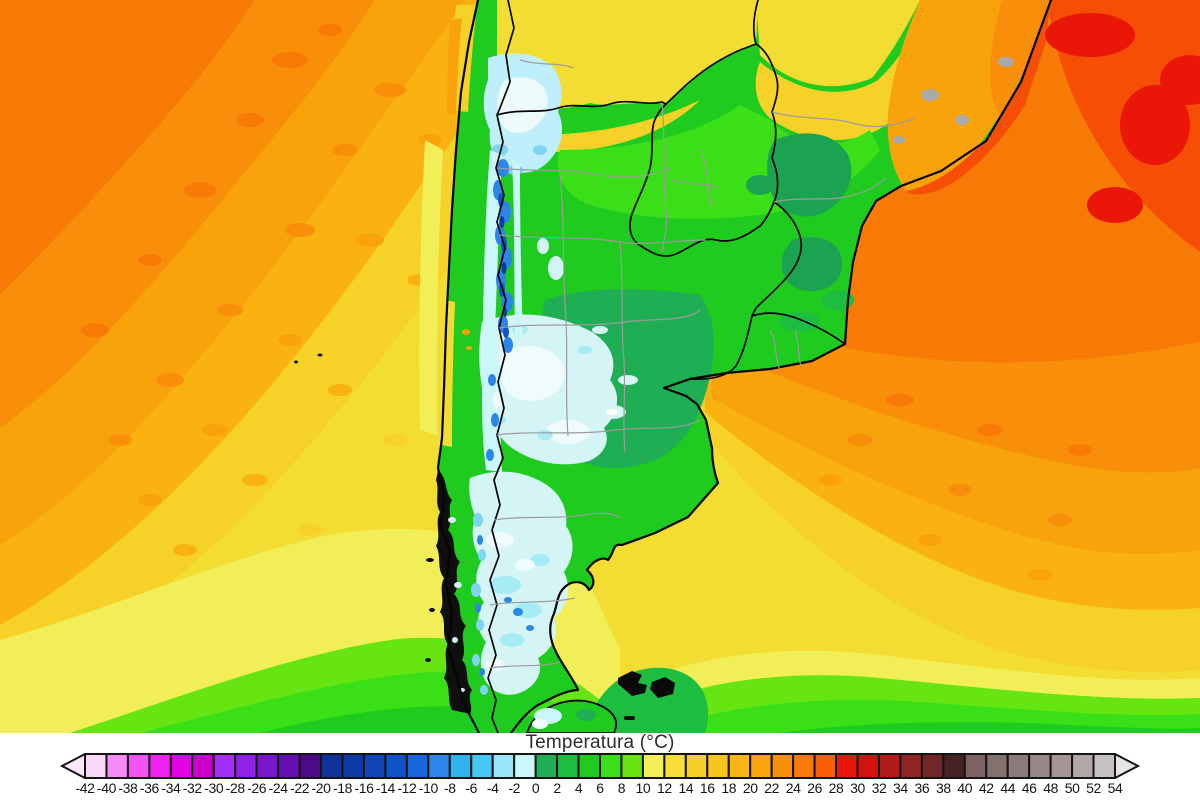  What do you see at coordinates (955, 487) in the screenshot?
I see `atlantic-speckles` at bounding box center [955, 487].